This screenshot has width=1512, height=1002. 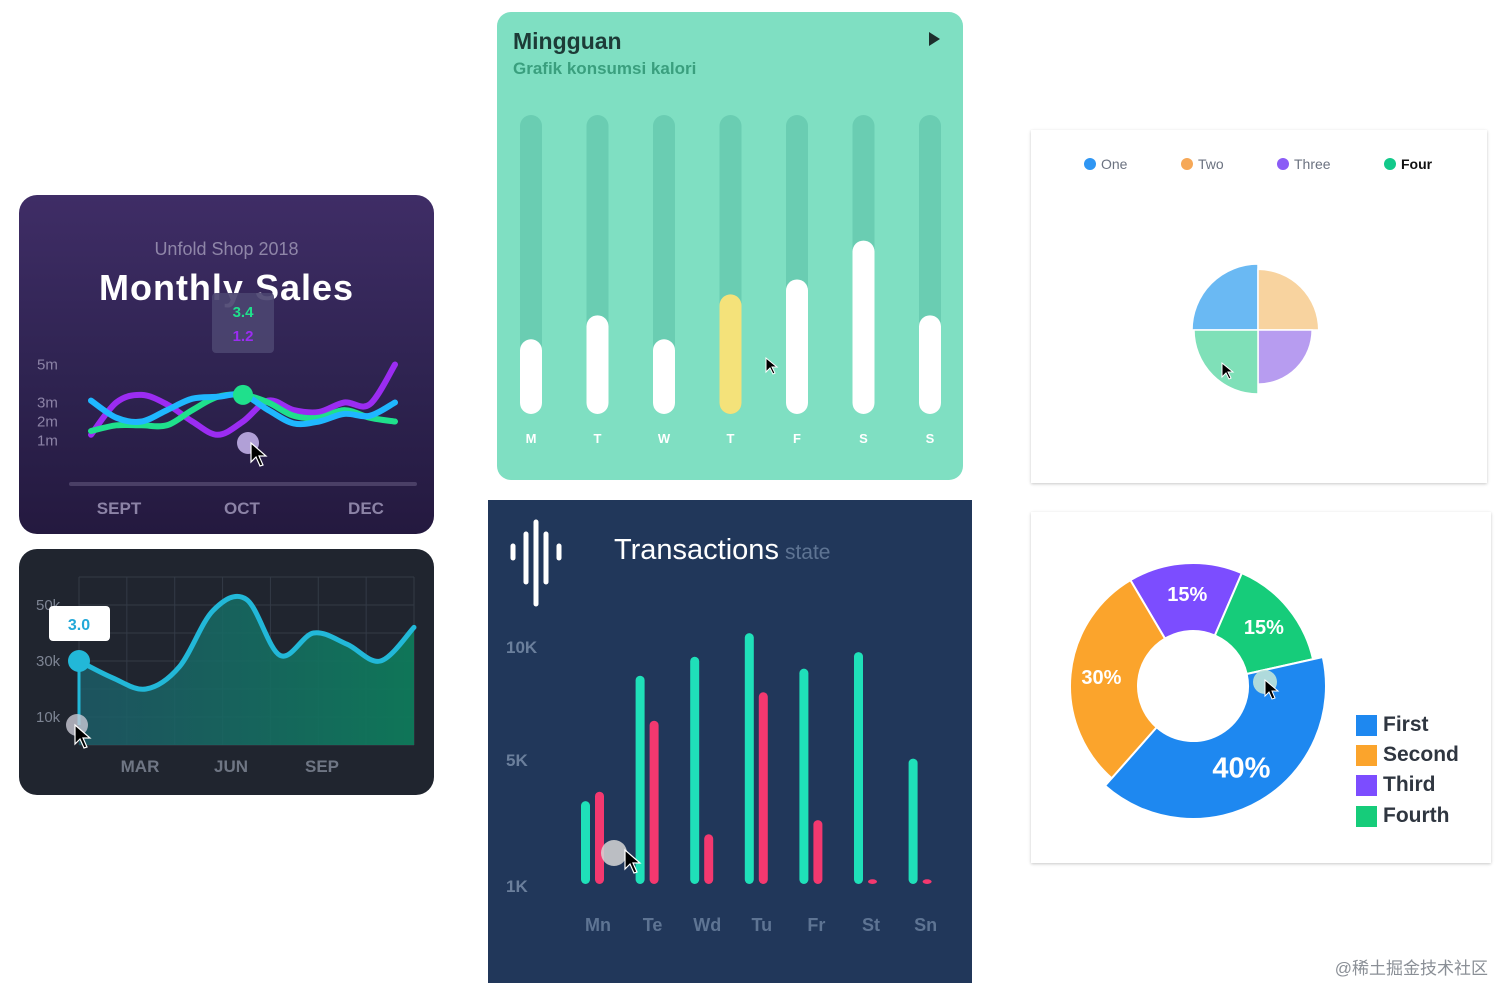 I want to click on play-icon, so click(x=934, y=39).